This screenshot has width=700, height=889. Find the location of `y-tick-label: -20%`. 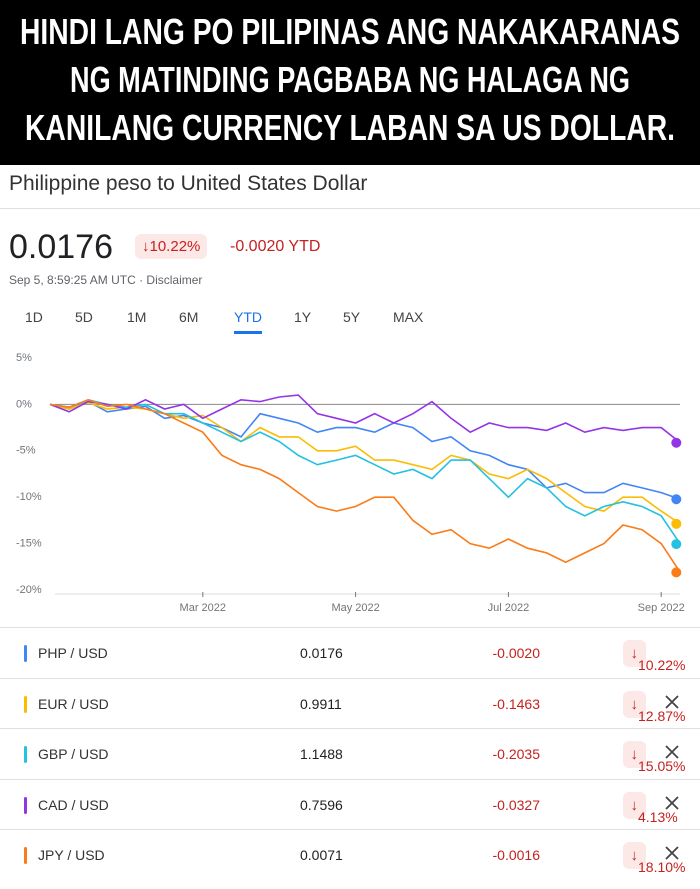

y-tick-label: -20% is located at coordinates (29, 590).